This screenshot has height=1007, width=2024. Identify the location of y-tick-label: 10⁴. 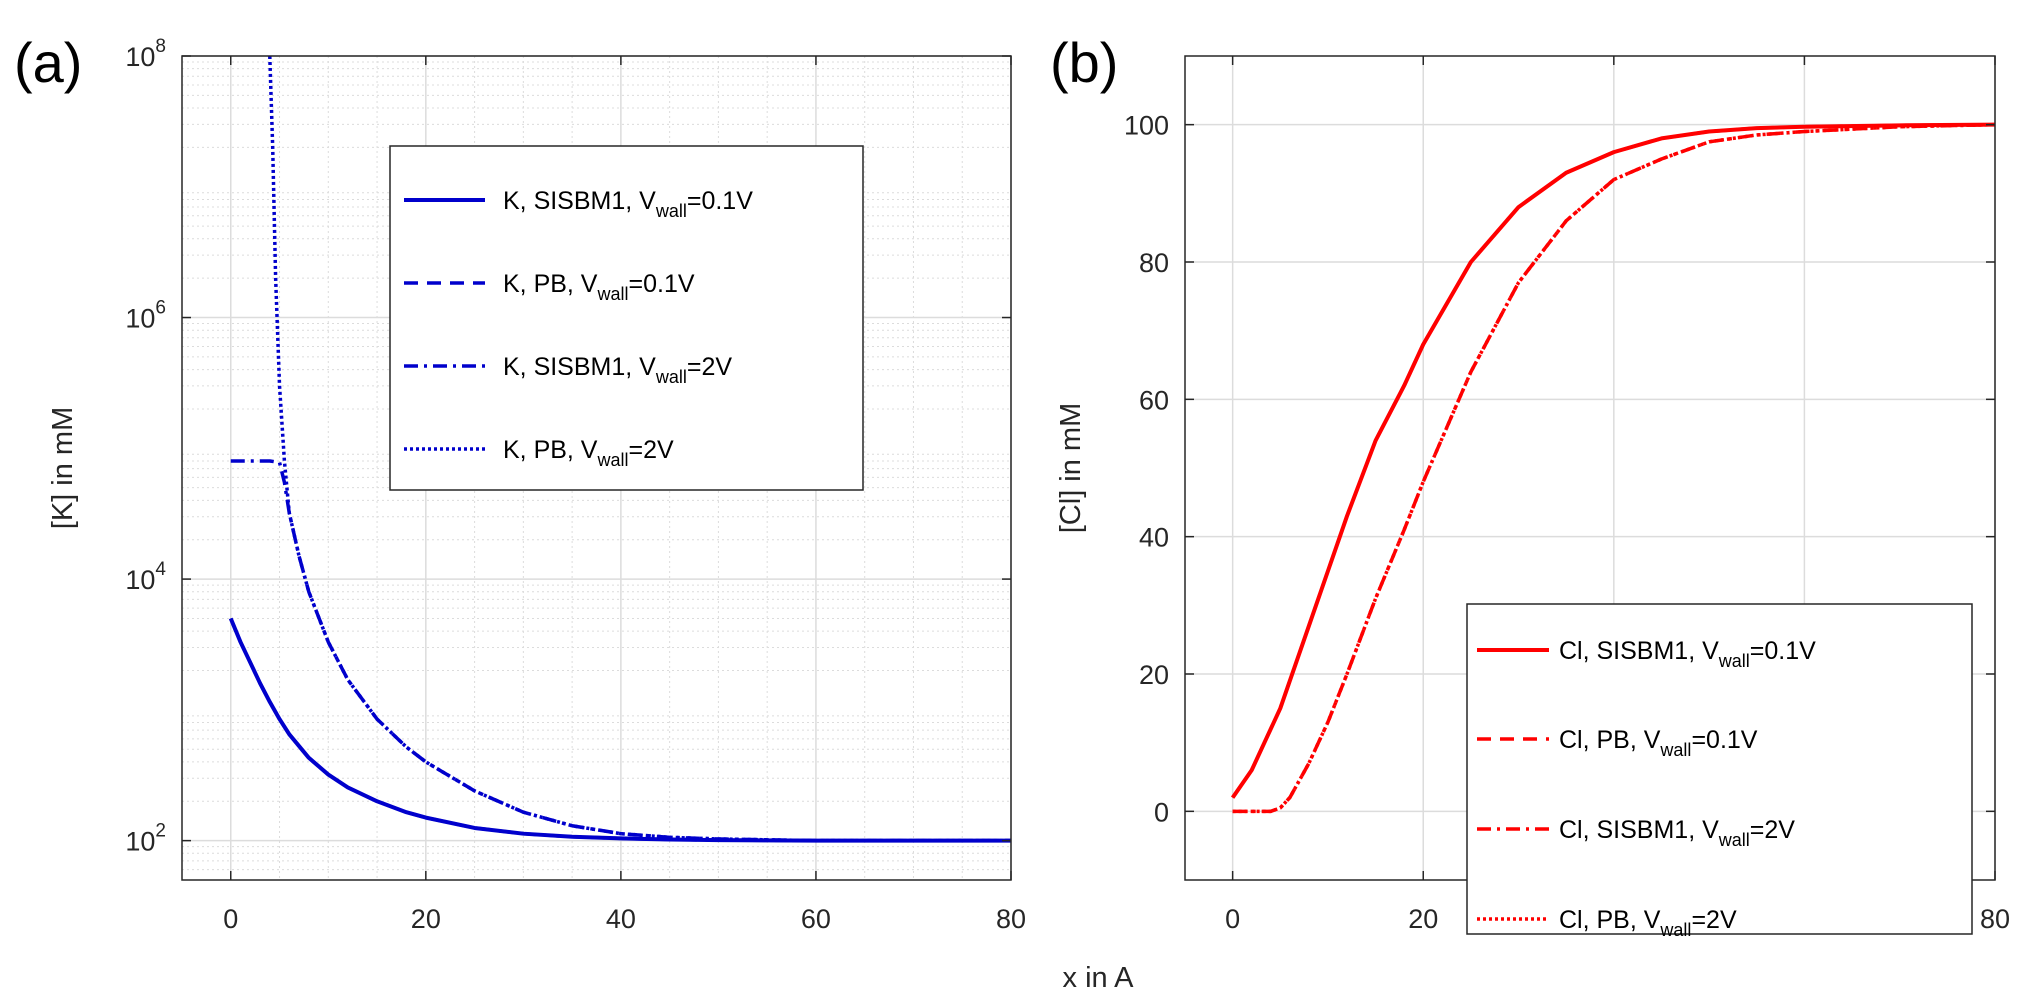
(145, 577).